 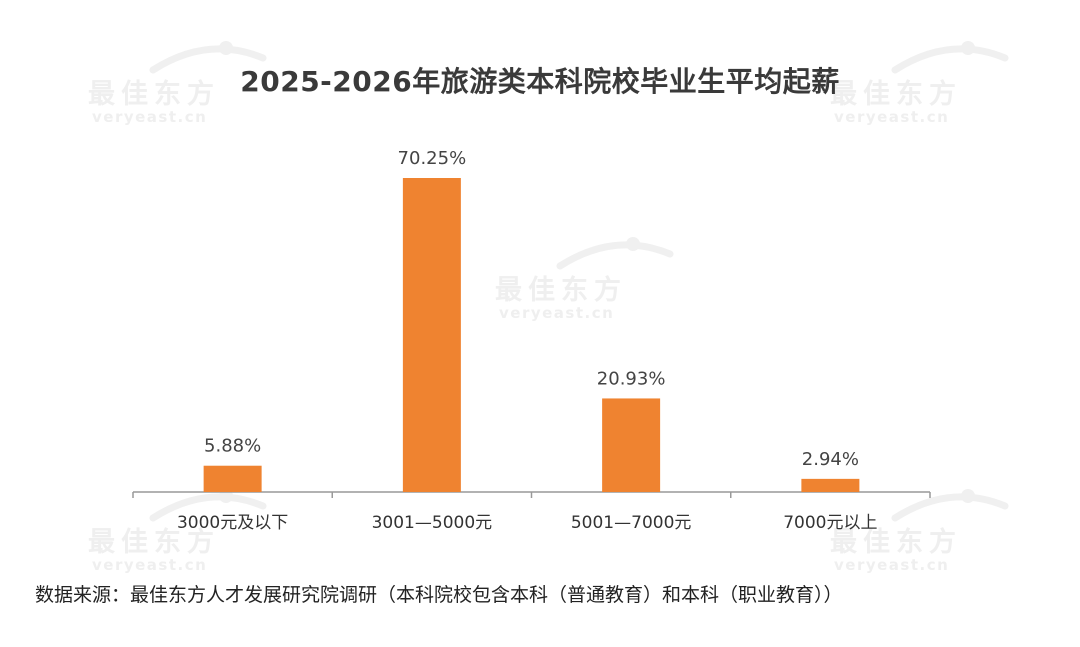 I want to click on bar-value-label: 20.93%, so click(x=631, y=378).